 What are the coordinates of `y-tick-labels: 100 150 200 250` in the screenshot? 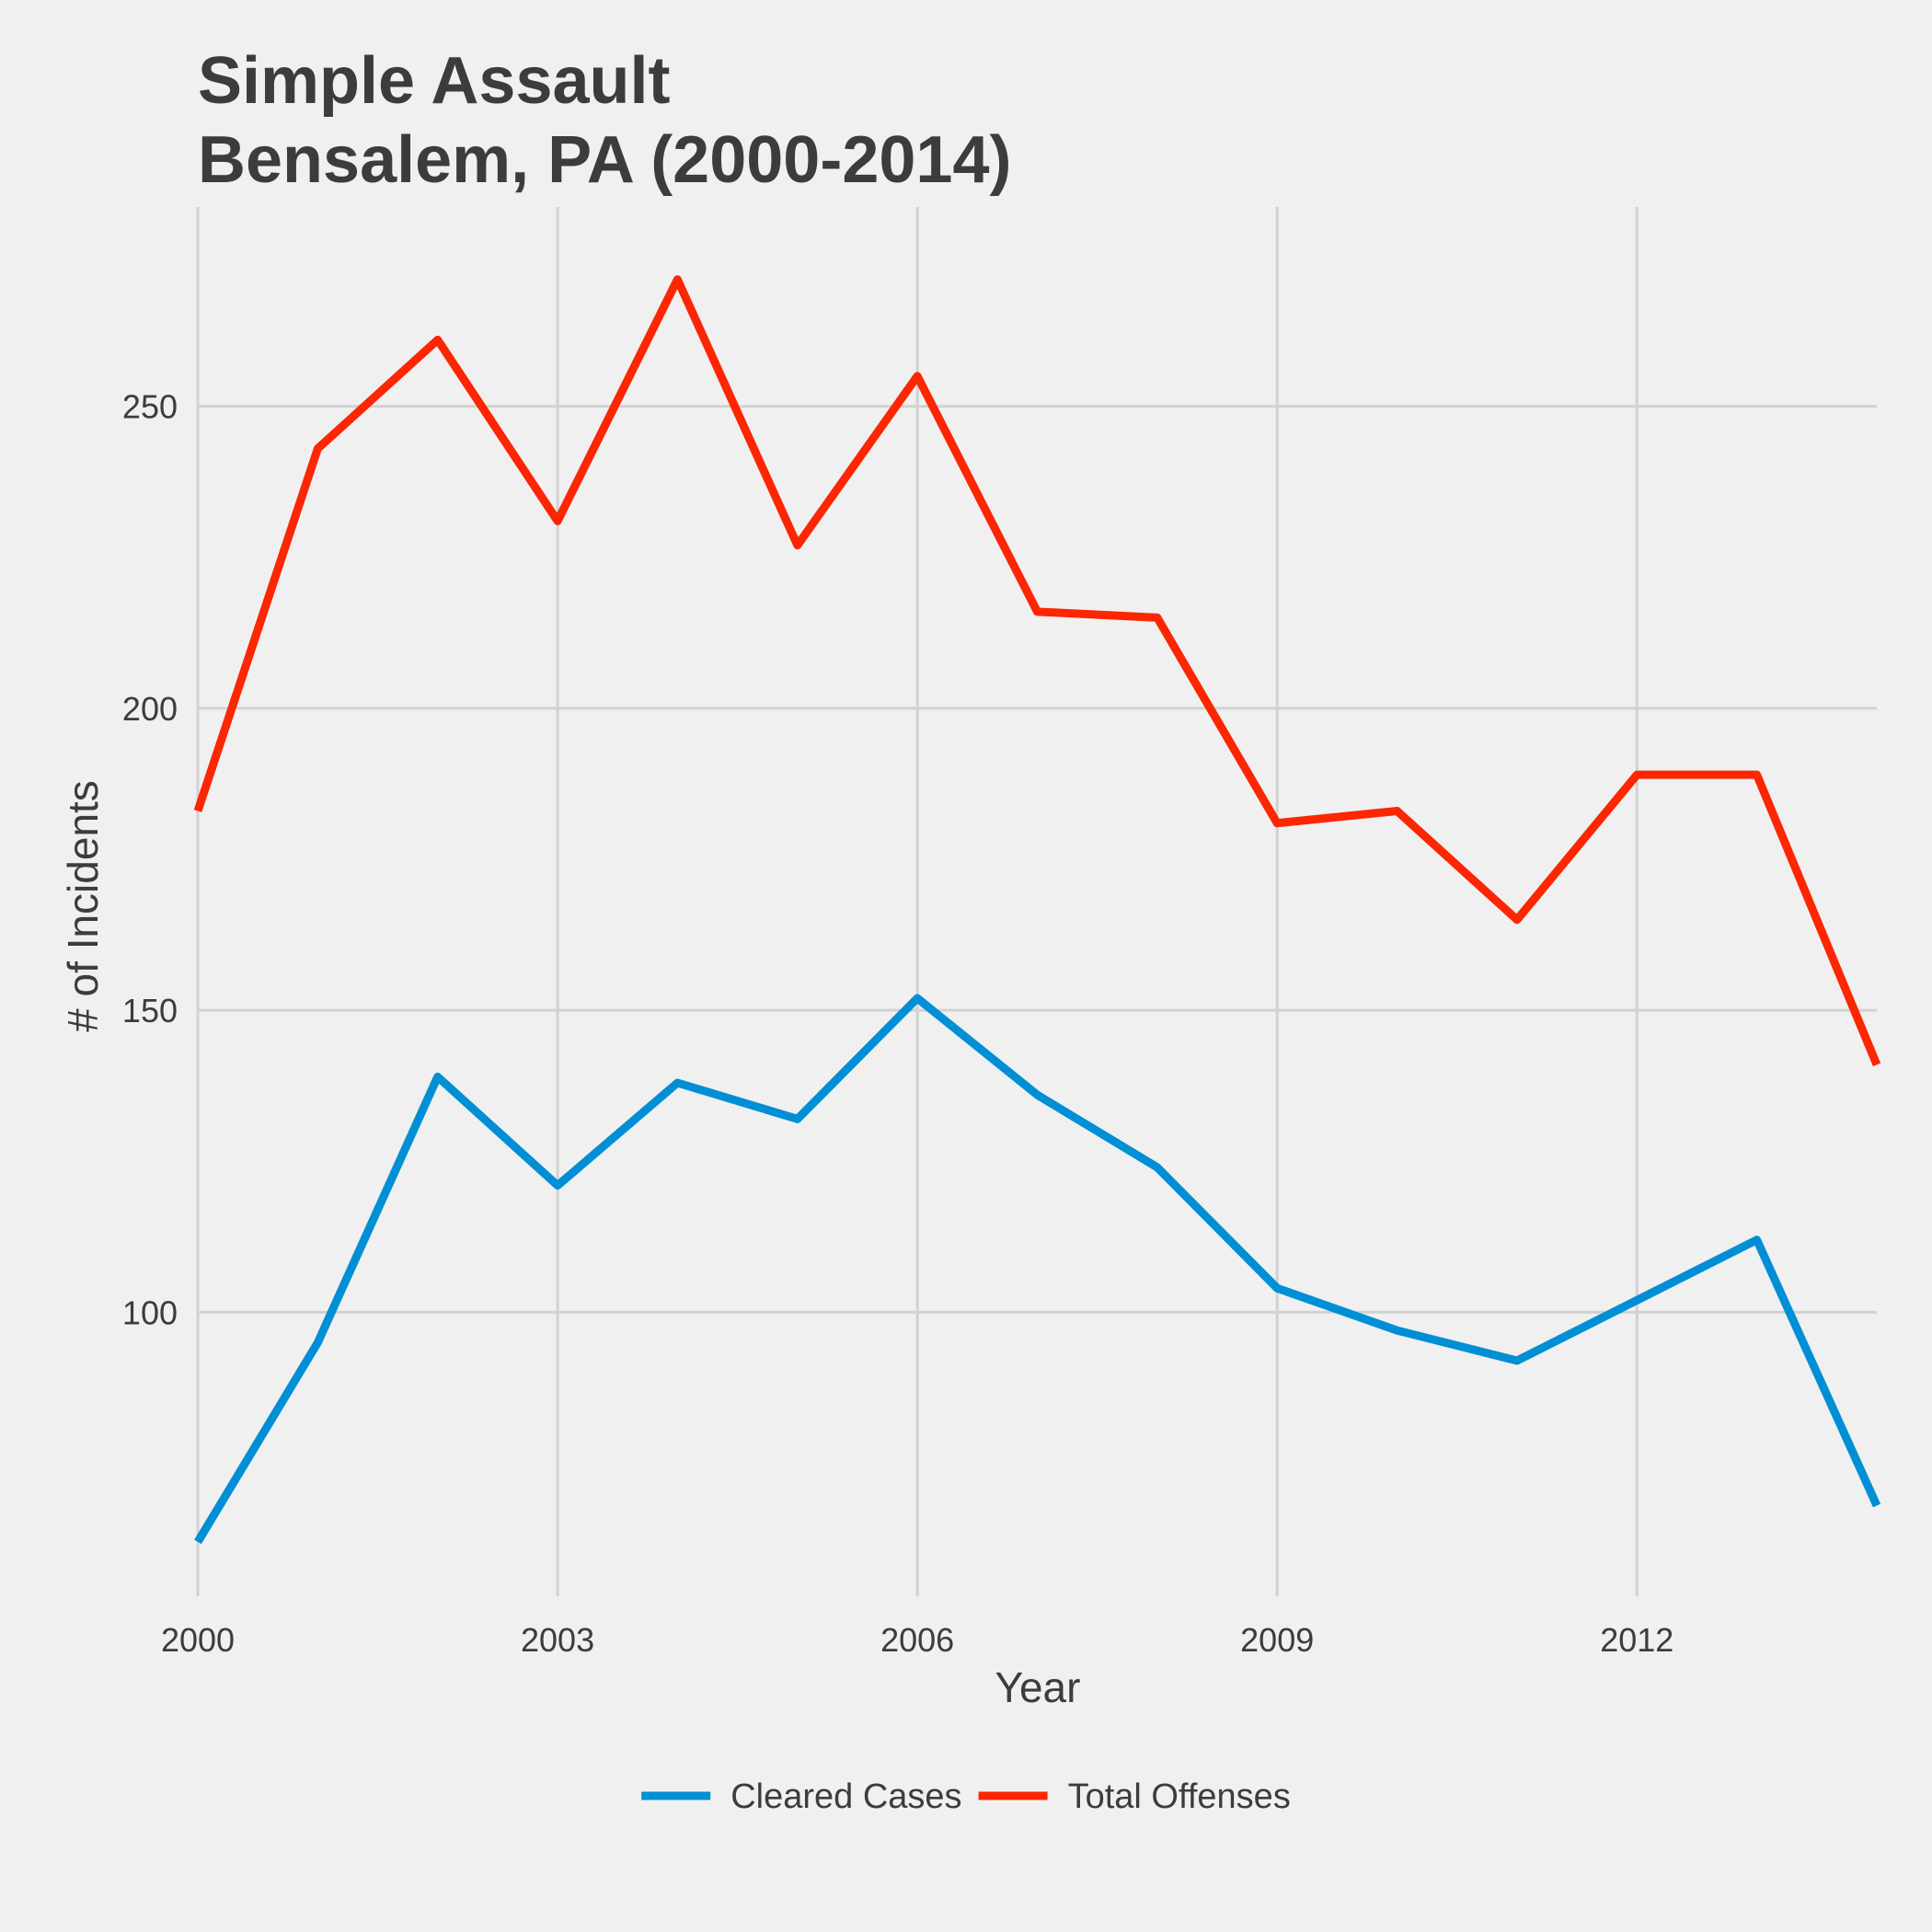 It's located at (150, 860).